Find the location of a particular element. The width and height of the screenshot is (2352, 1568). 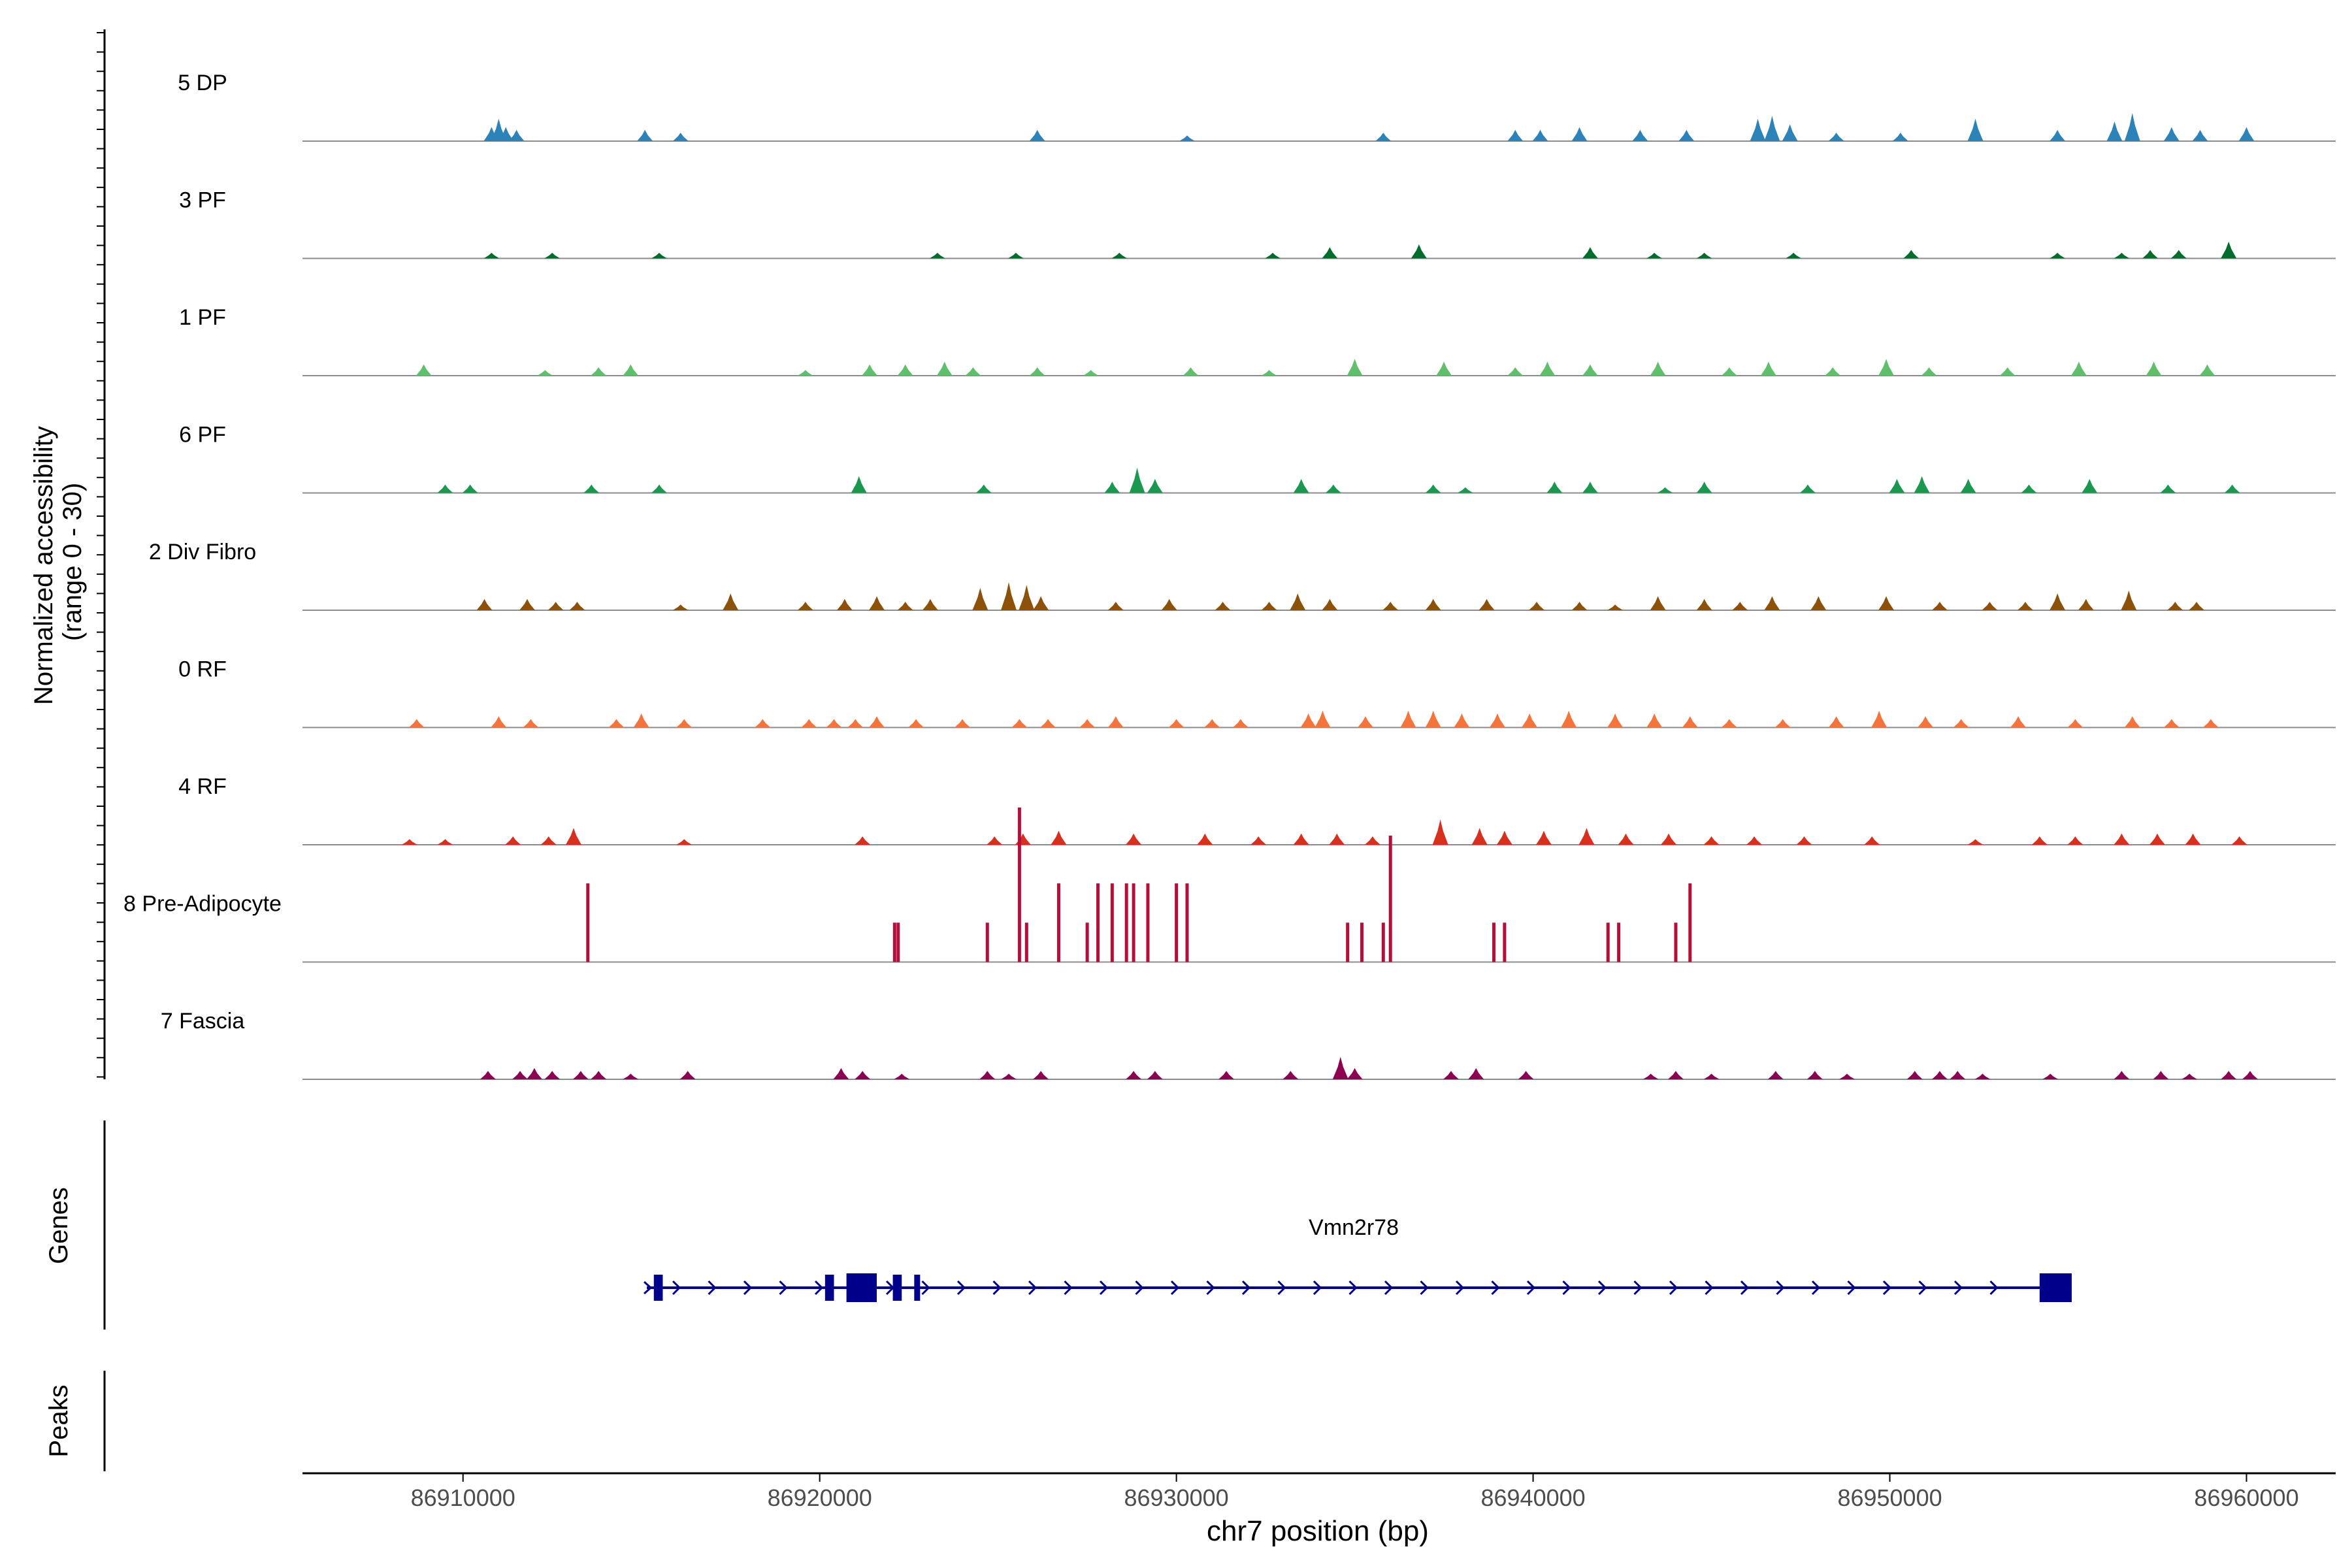

x-tick-label: 86960000 is located at coordinates (2246, 1497).